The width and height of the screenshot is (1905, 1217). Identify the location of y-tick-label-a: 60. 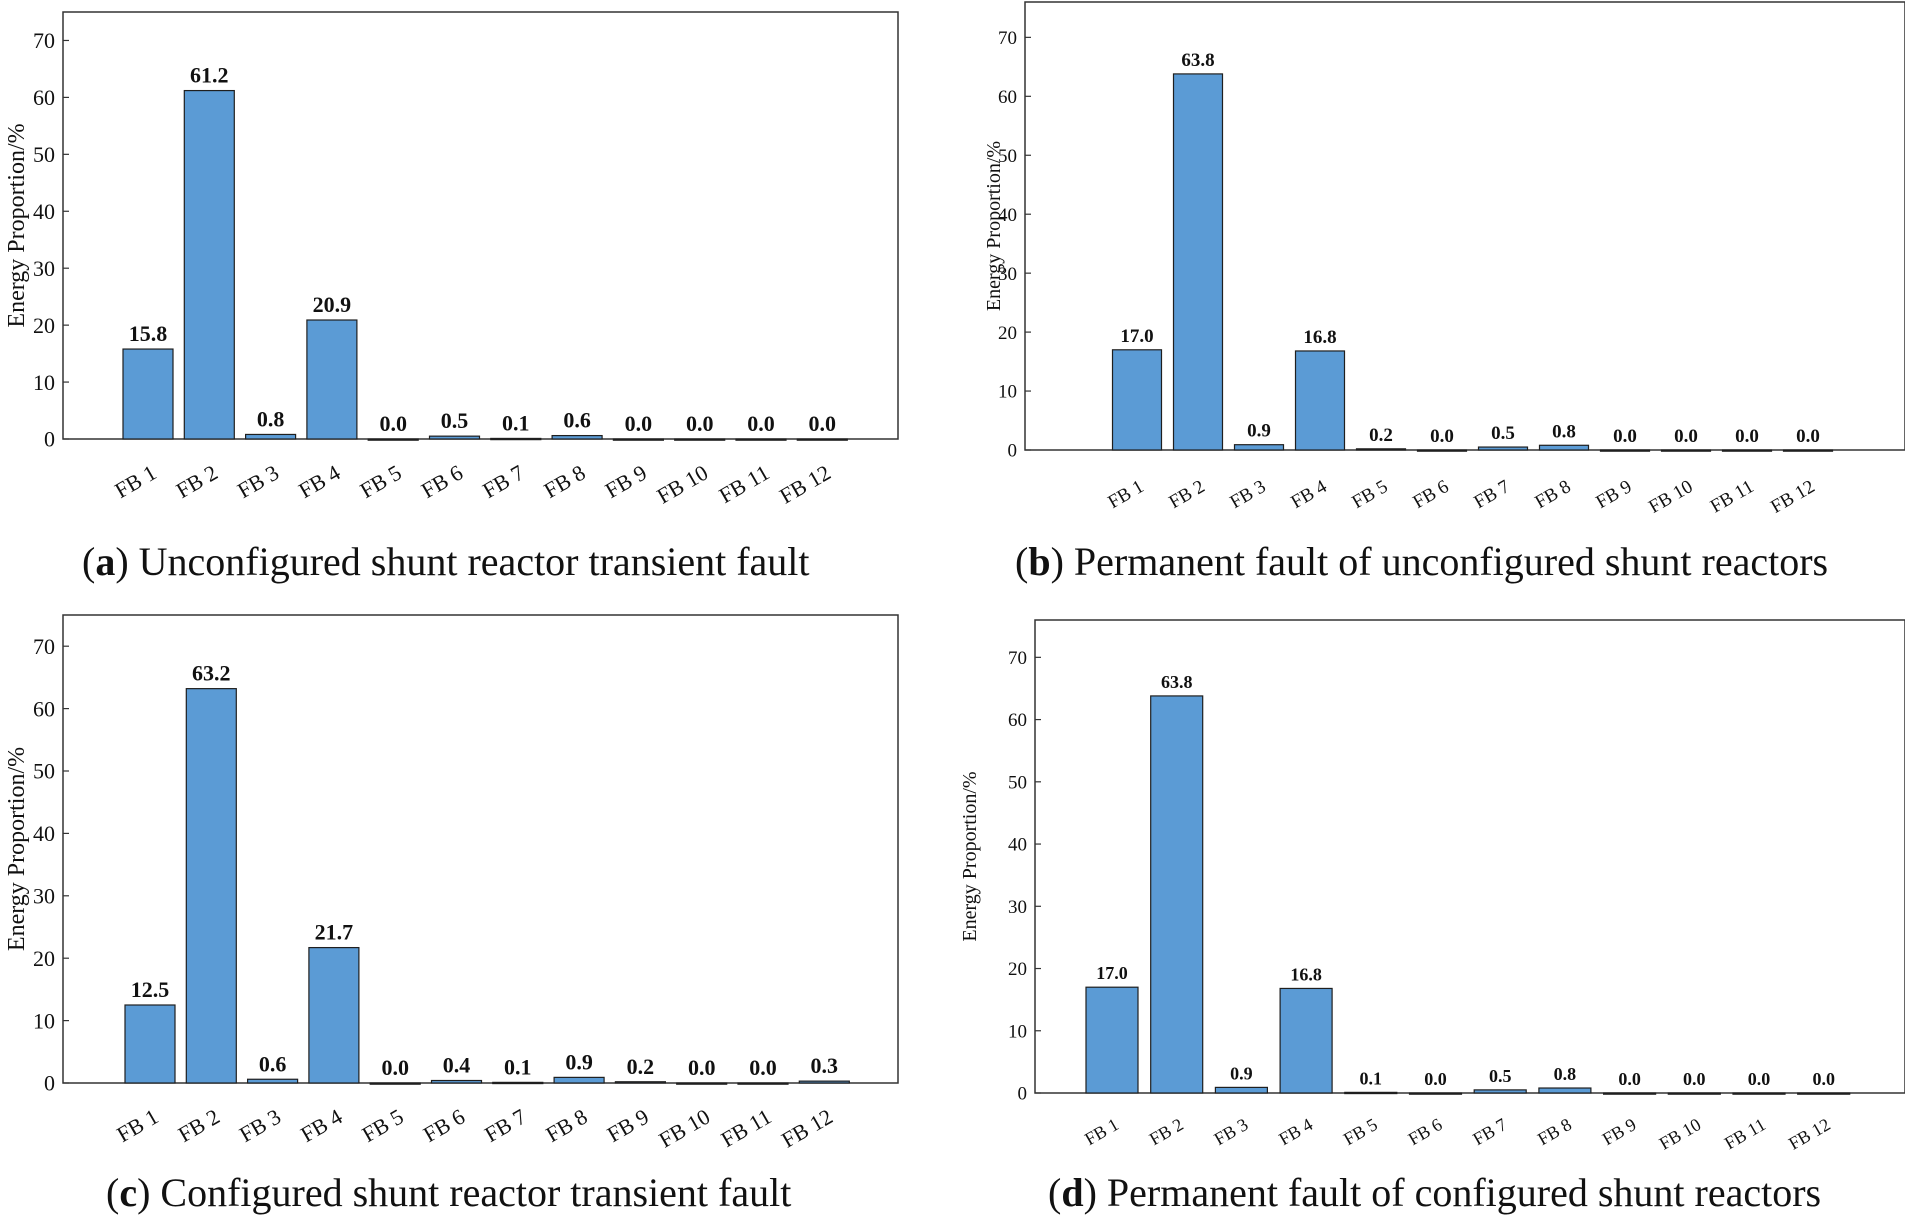
(44, 97).